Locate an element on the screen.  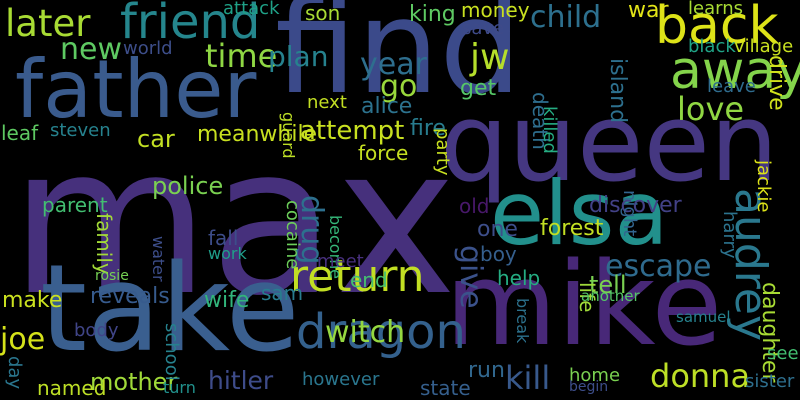
word-work: work is located at coordinates (227, 253).